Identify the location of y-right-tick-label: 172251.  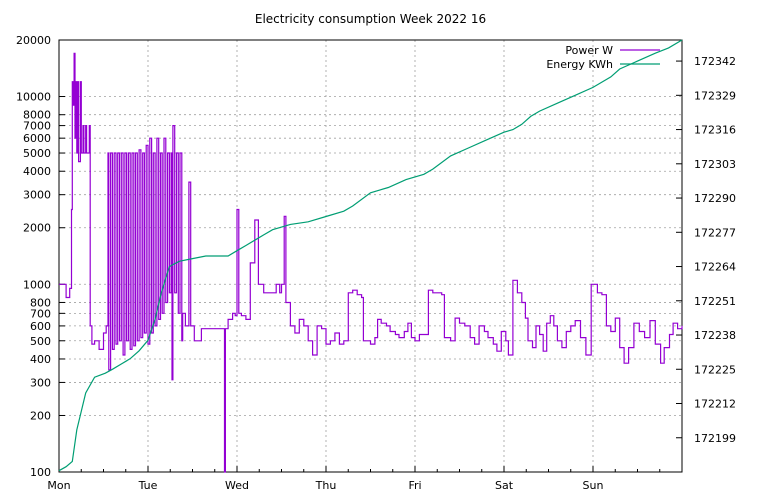
(715, 301).